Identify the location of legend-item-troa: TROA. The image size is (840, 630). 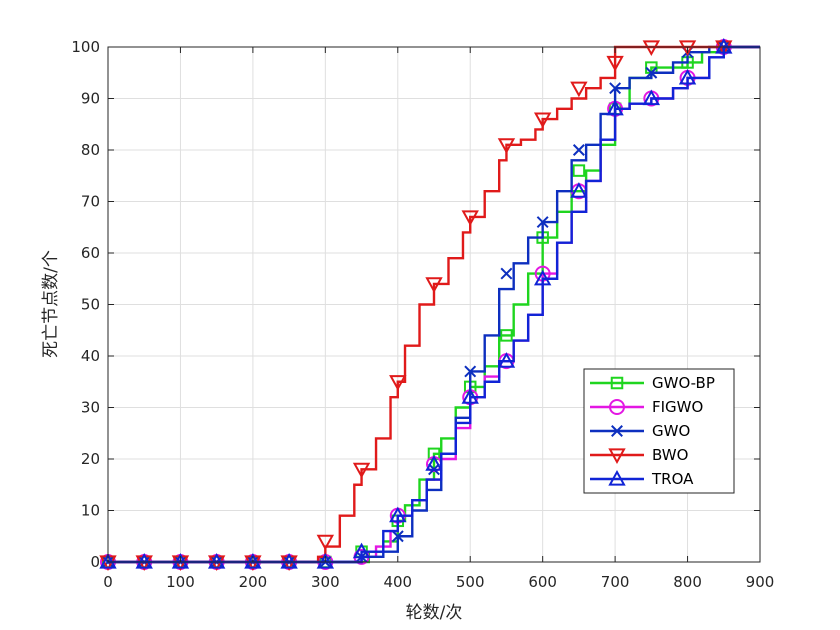
(642, 478).